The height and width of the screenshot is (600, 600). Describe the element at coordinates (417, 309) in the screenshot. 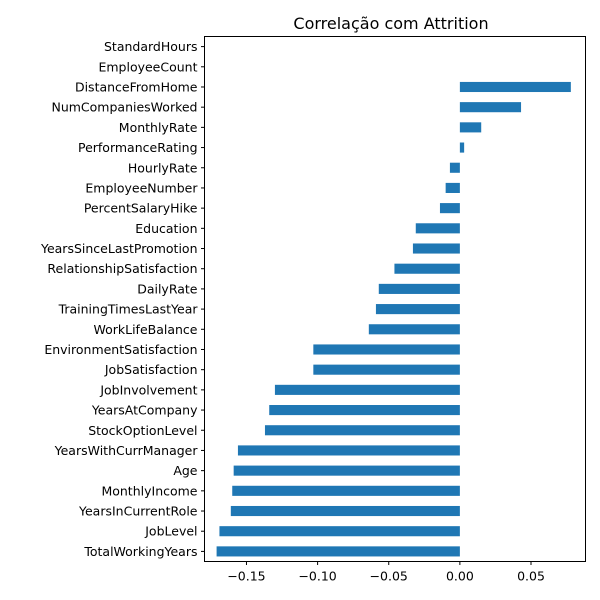

I see `bar-training-times-last-year` at that location.